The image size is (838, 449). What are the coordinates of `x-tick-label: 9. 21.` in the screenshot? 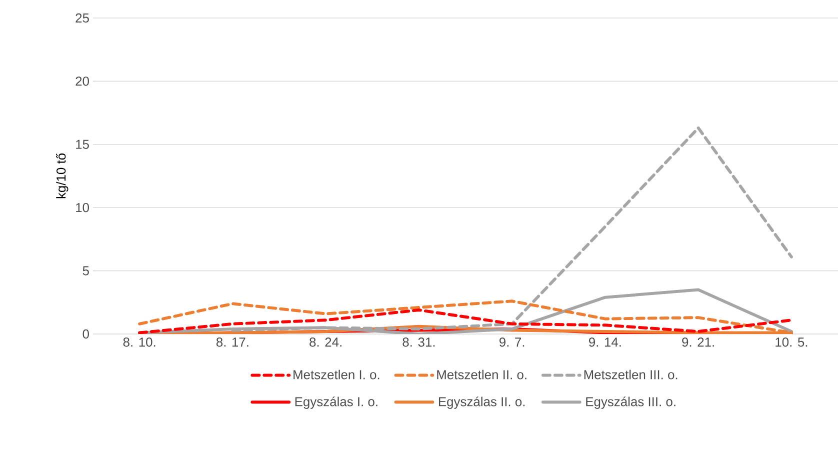 It's located at (698, 342).